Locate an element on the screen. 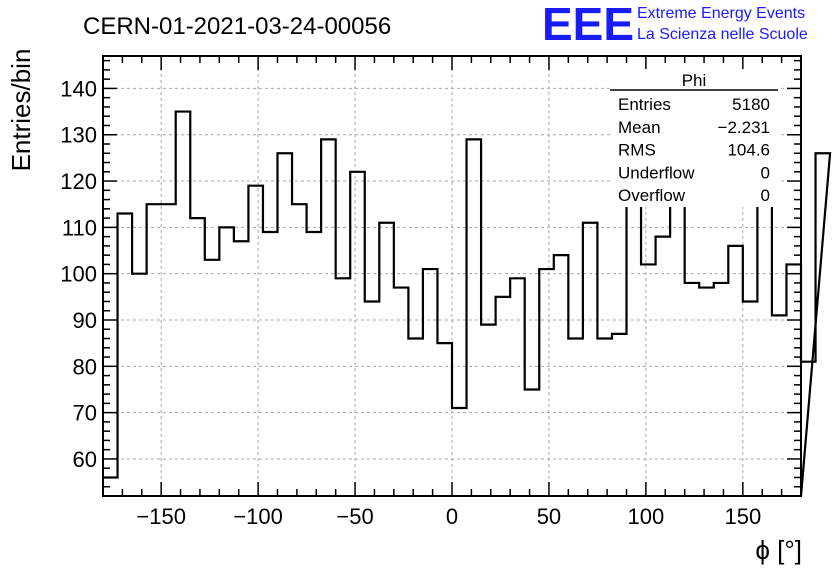  stats-title: Phi is located at coordinates (694, 80).